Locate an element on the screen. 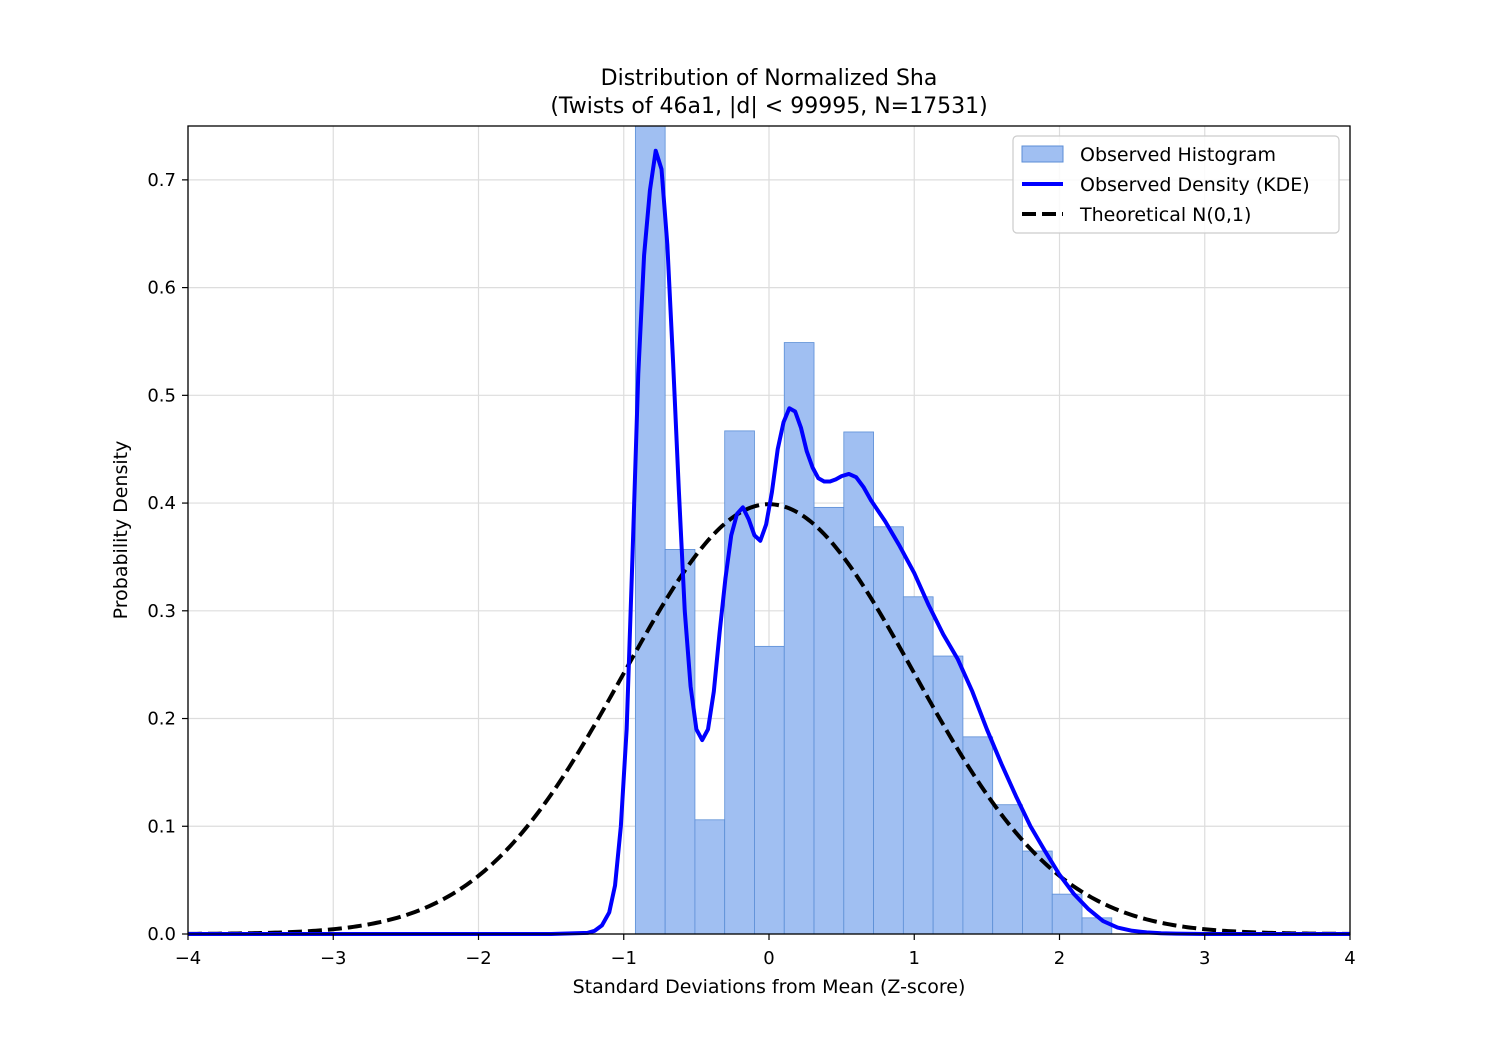 The image size is (1500, 1050). x-axis-ticks: −4 −3 −2 −1 0 1 2 3 4 is located at coordinates (765, 951).